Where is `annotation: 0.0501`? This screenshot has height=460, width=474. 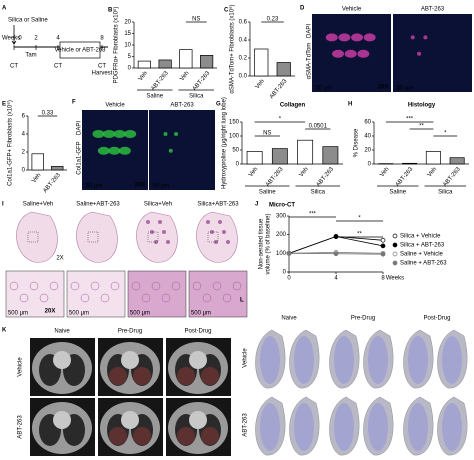
annotation: 0.0501 is located at coordinates (318, 127).